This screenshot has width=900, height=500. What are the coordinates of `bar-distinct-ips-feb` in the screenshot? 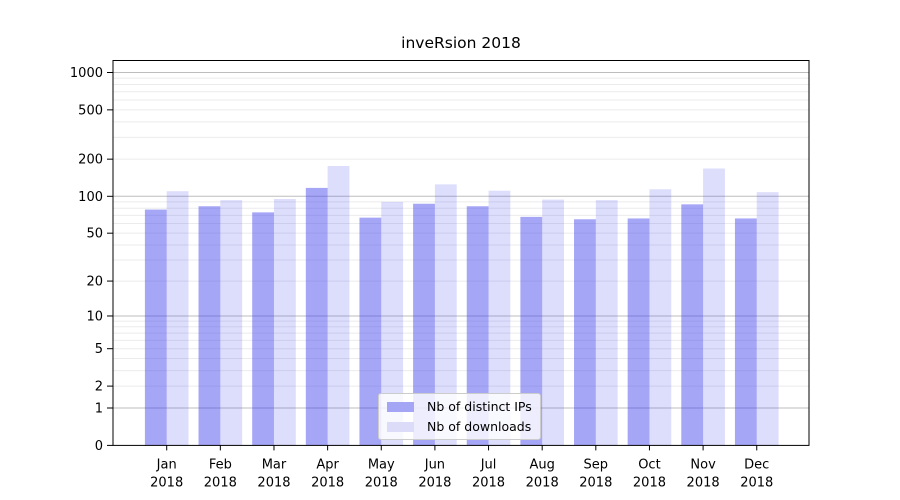 It's located at (209, 326).